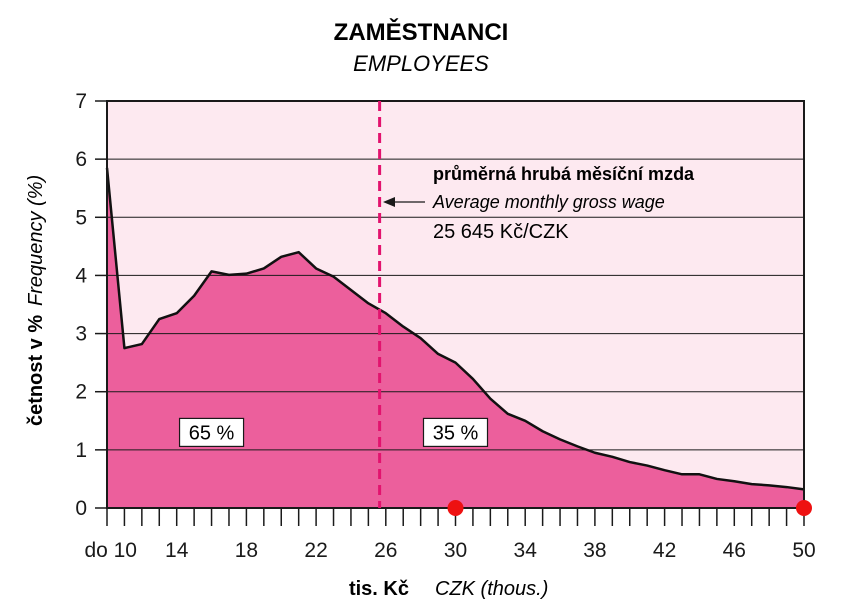 The image size is (850, 605). I want to click on y-tick-label: 0, so click(81, 508).